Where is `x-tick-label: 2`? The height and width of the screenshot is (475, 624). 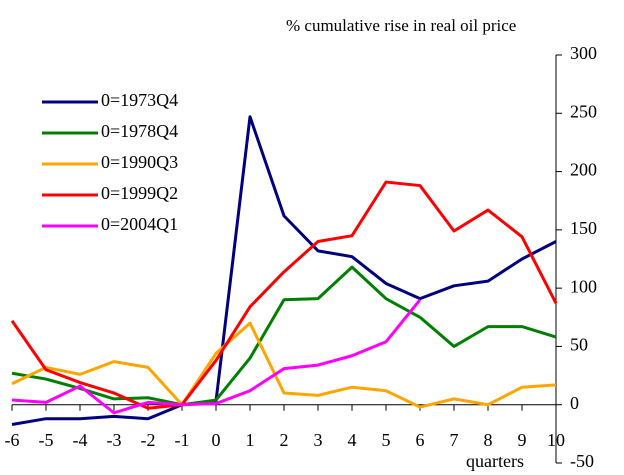
x-tick-label: 2 is located at coordinates (284, 440).